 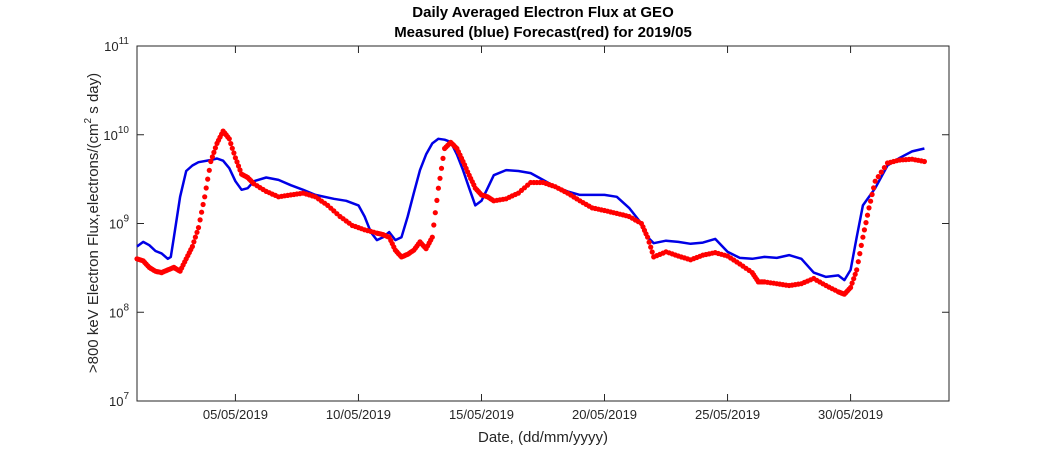 I want to click on y-tick-label: 10⁸, so click(x=119, y=311).